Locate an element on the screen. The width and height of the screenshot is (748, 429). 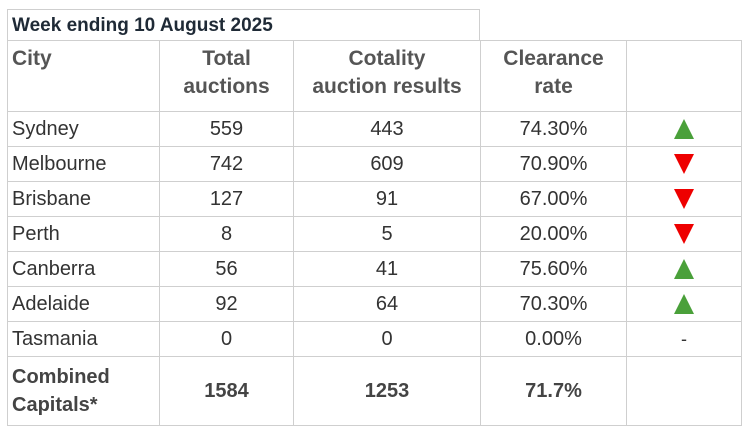
results-cell: 443 is located at coordinates (387, 129).